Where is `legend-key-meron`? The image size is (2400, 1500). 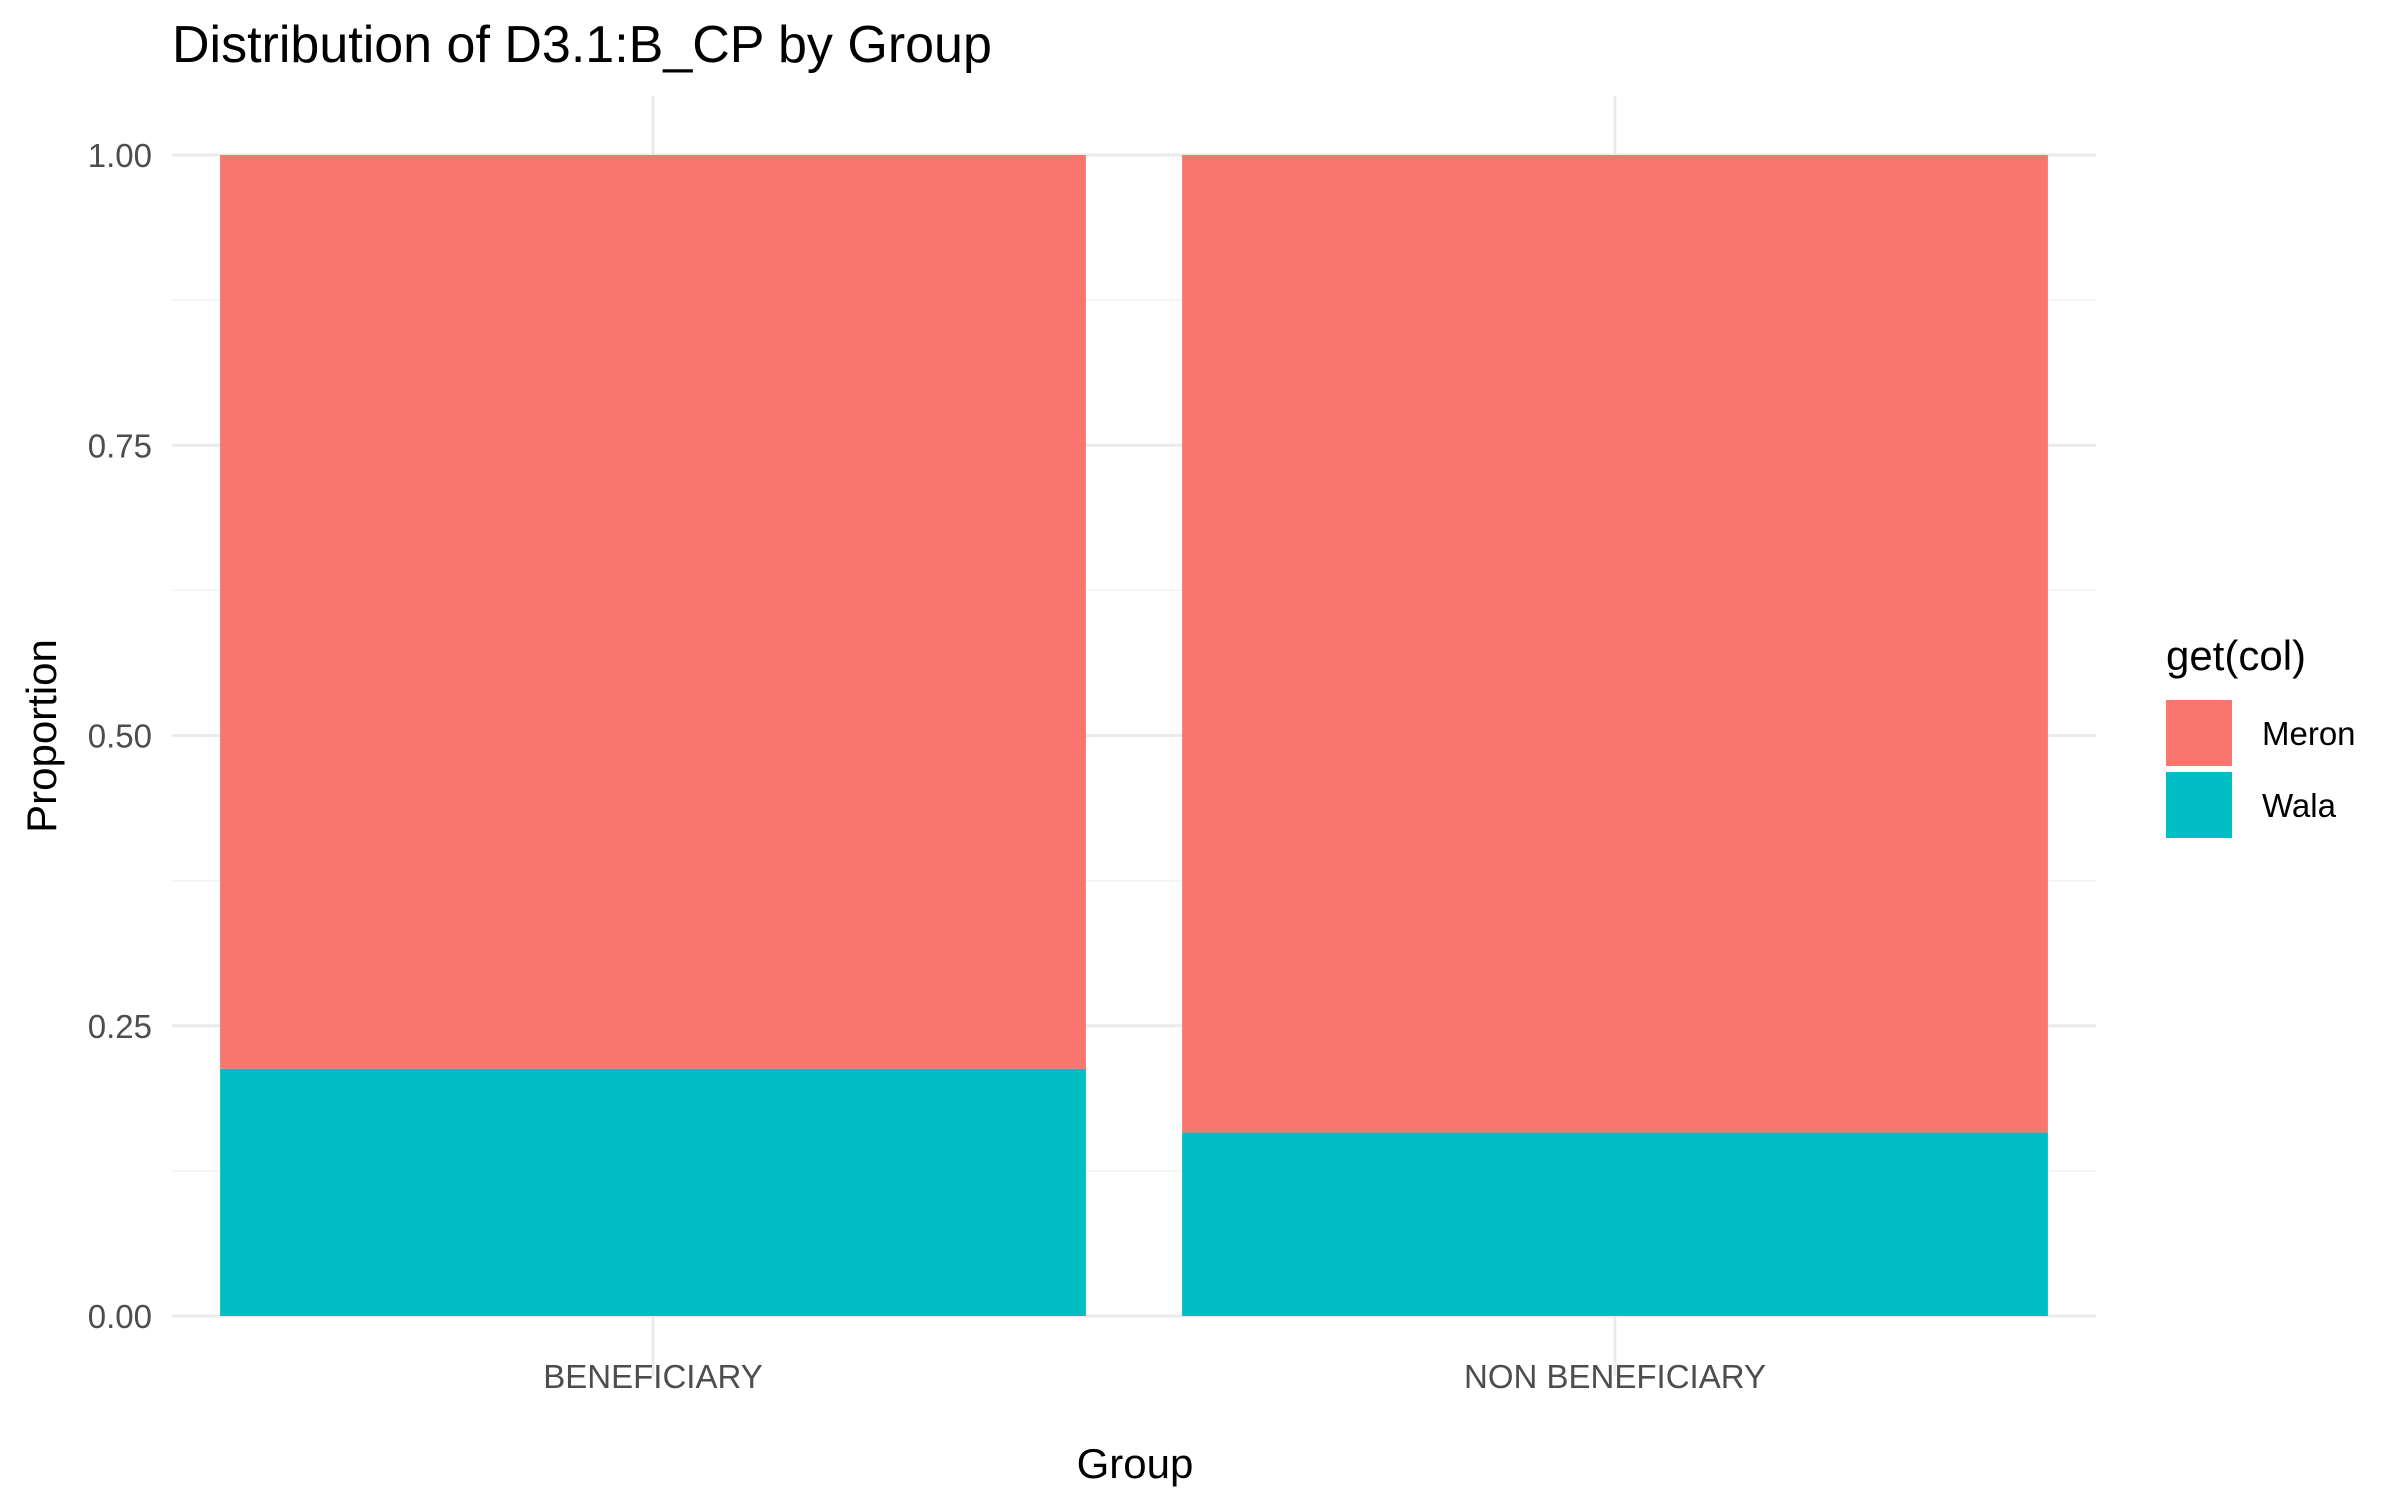
legend-key-meron is located at coordinates (2199, 733).